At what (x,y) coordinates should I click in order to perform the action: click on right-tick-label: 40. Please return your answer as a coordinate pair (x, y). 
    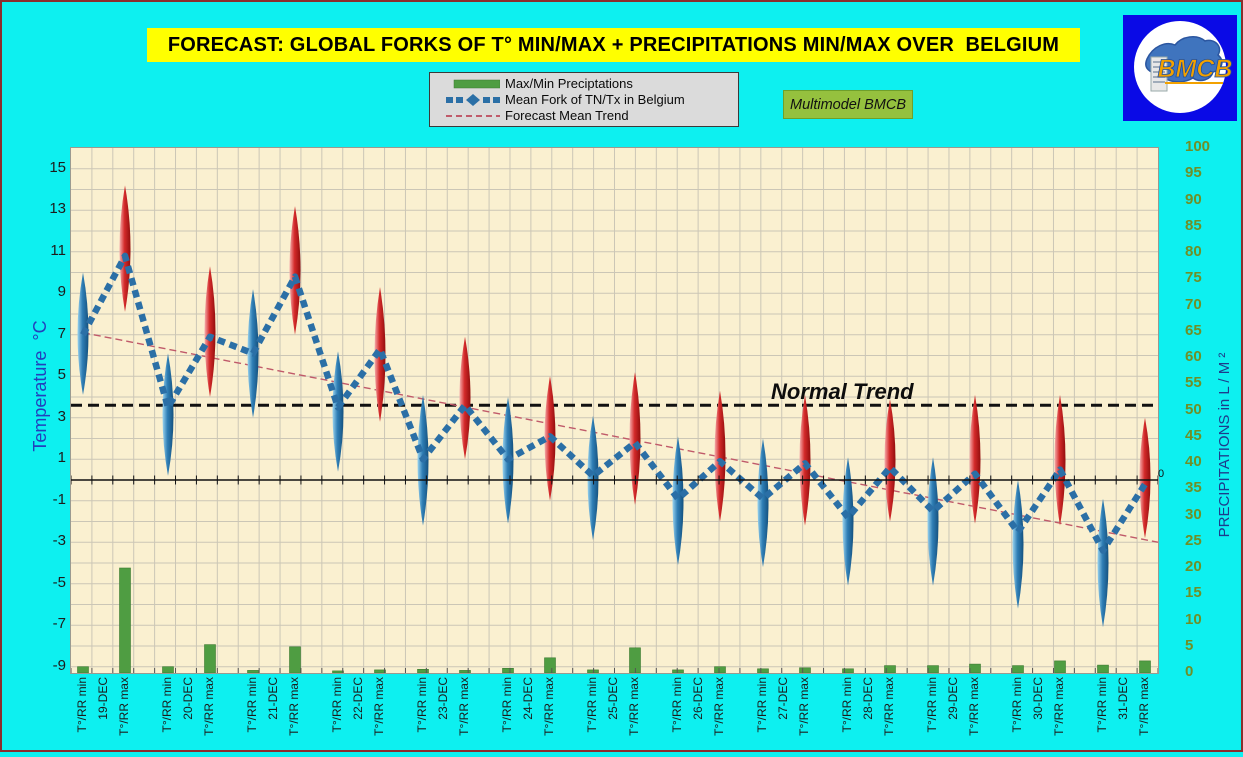
    Looking at the image, I should click on (1193, 461).